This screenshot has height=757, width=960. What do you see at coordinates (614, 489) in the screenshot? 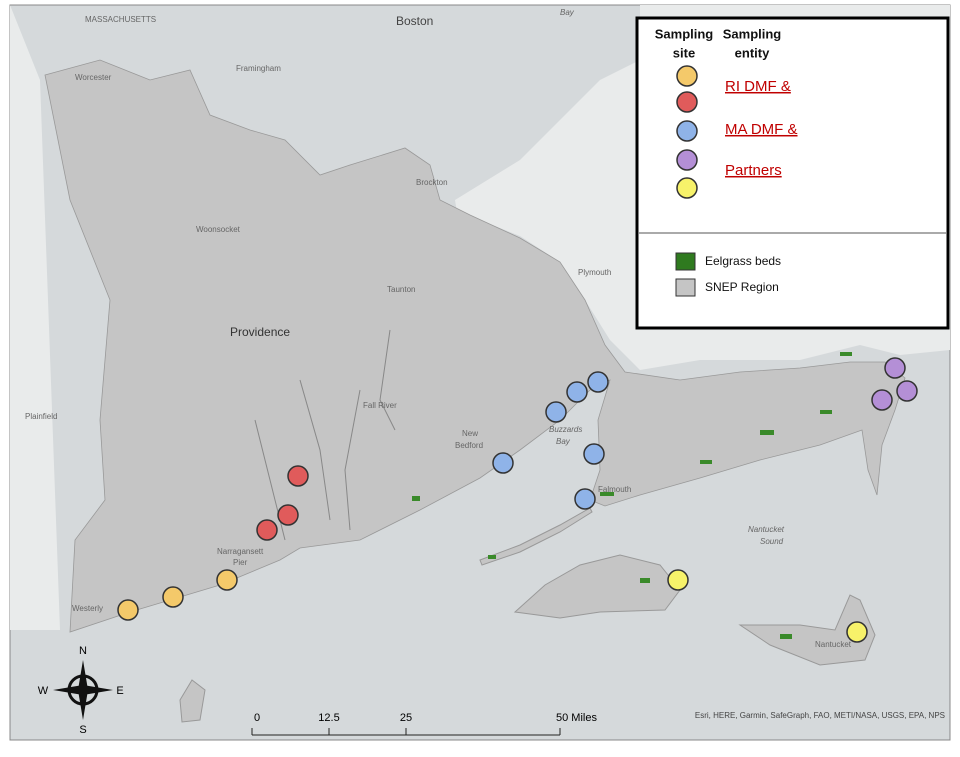
I see `place-label: Falmouth` at bounding box center [614, 489].